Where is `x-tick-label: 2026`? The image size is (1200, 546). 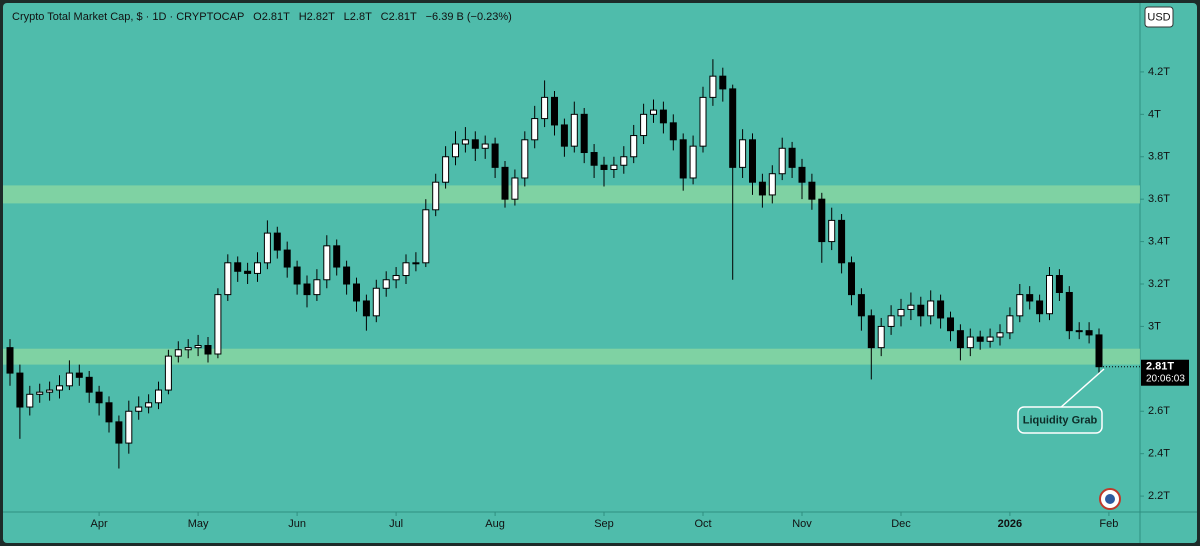
x-tick-label: 2026 is located at coordinates (1010, 524).